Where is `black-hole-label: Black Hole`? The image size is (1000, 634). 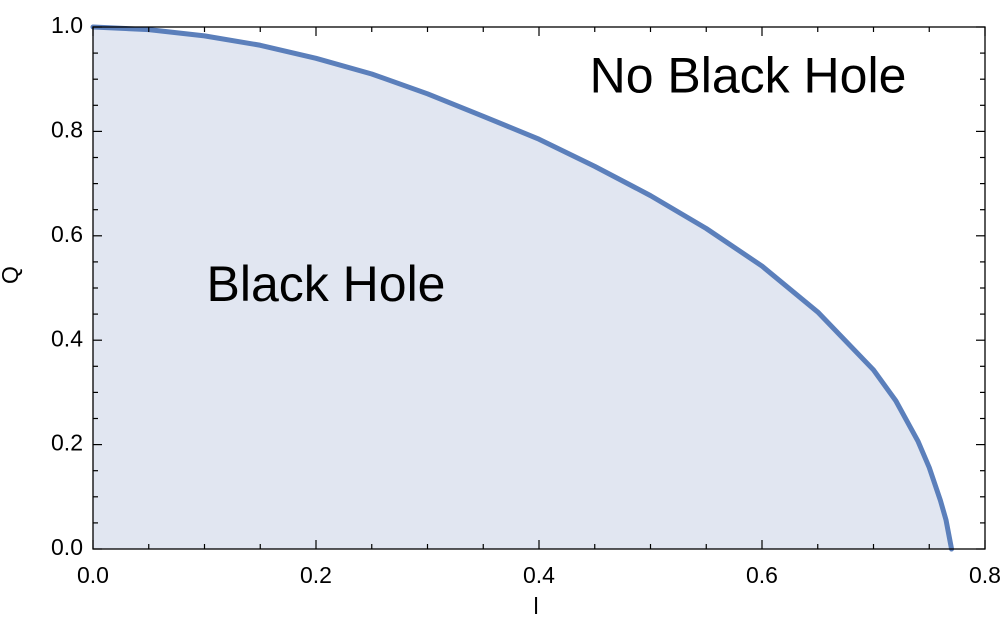 black-hole-label: Black Hole is located at coordinates (326, 284).